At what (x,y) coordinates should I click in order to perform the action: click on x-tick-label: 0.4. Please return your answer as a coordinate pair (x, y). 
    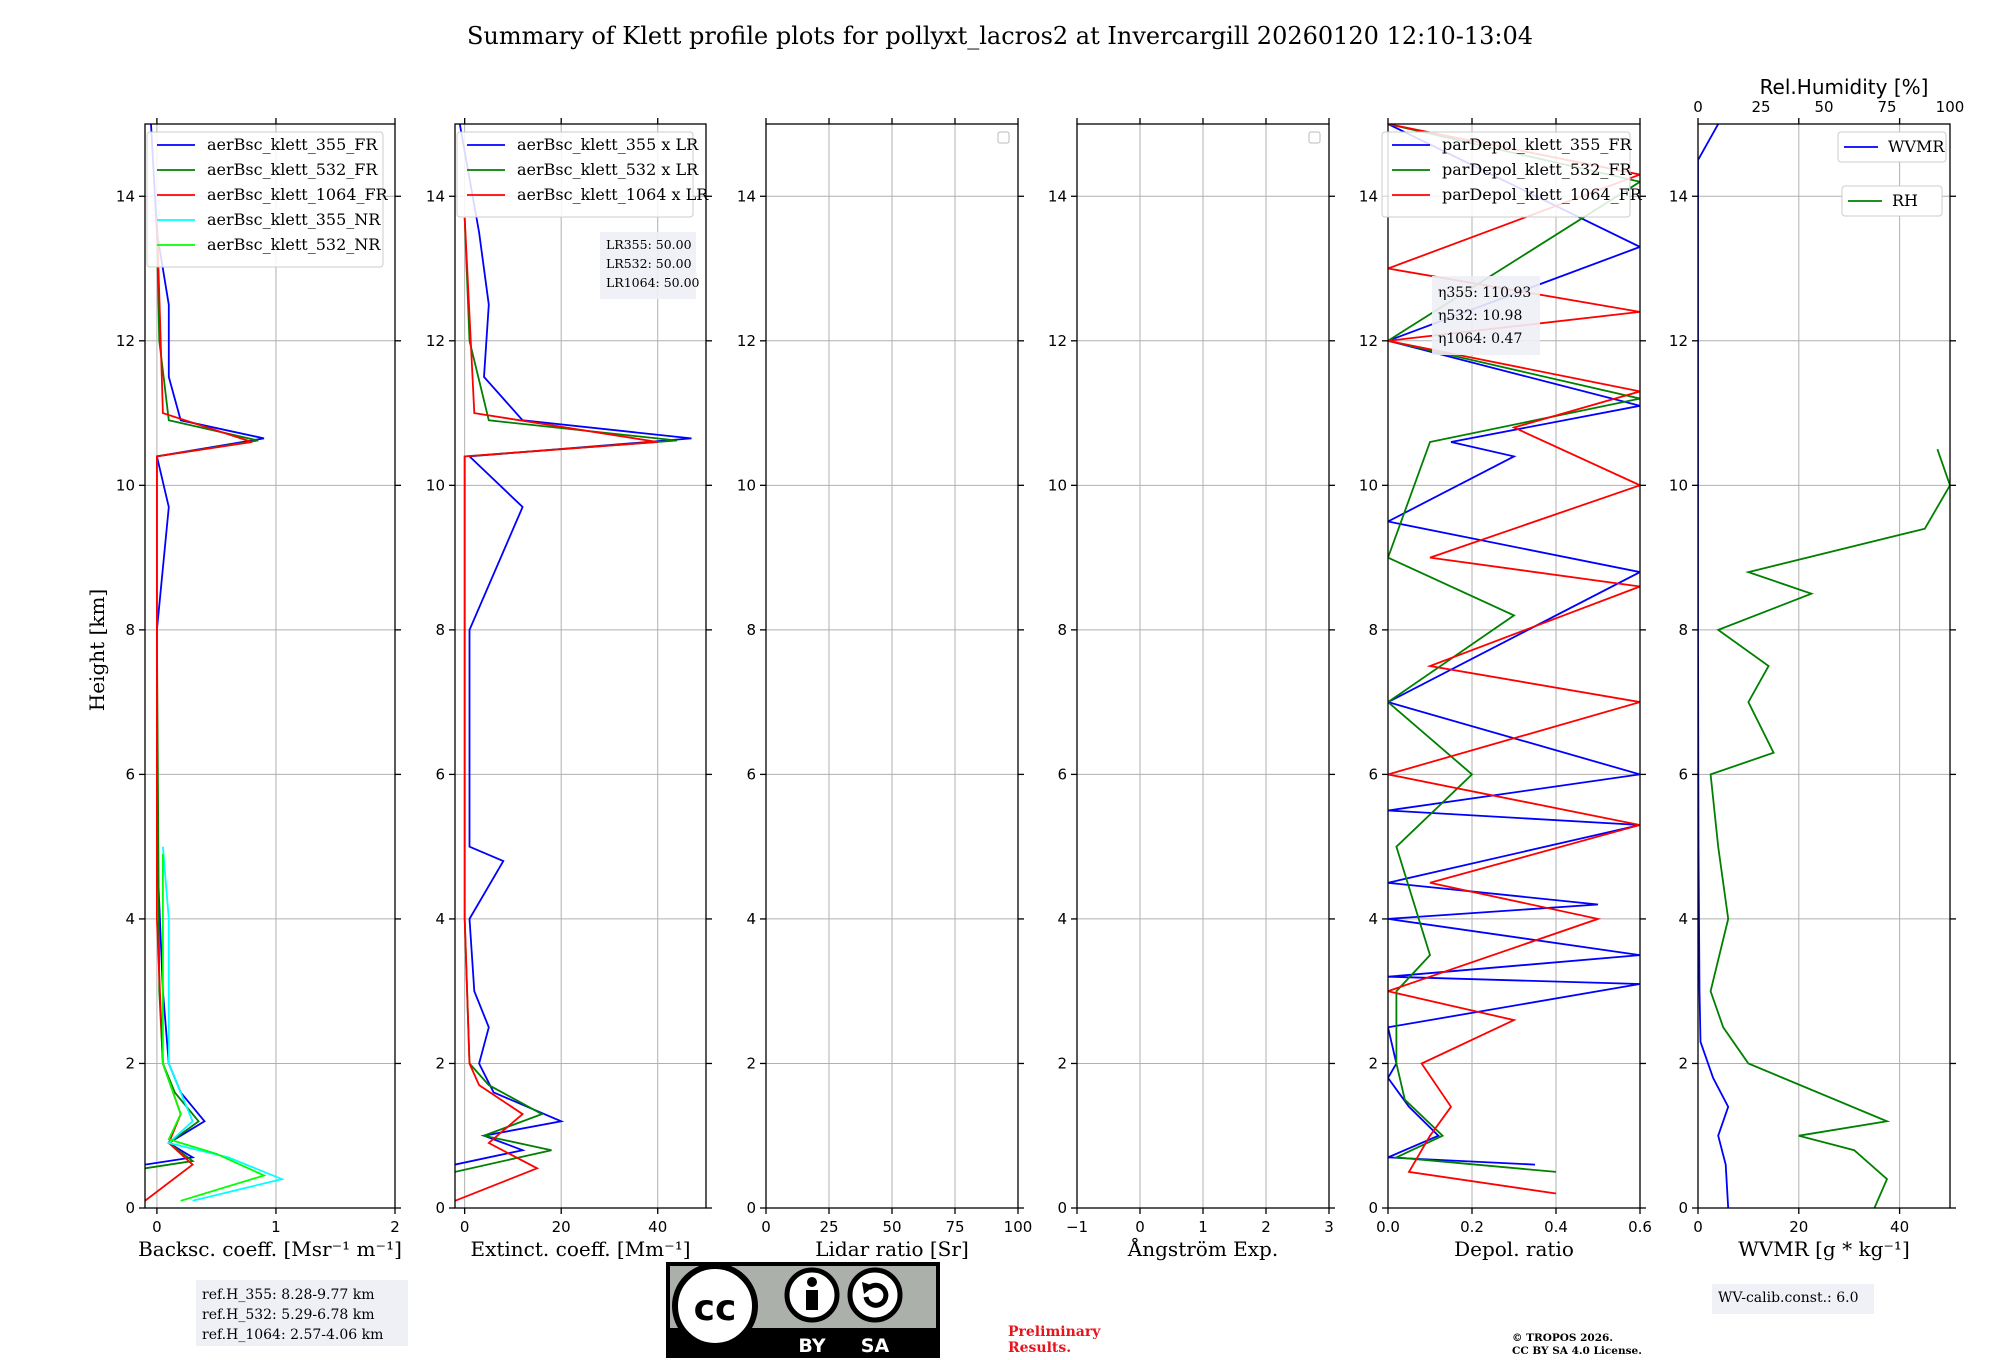
    Looking at the image, I should click on (1556, 1227).